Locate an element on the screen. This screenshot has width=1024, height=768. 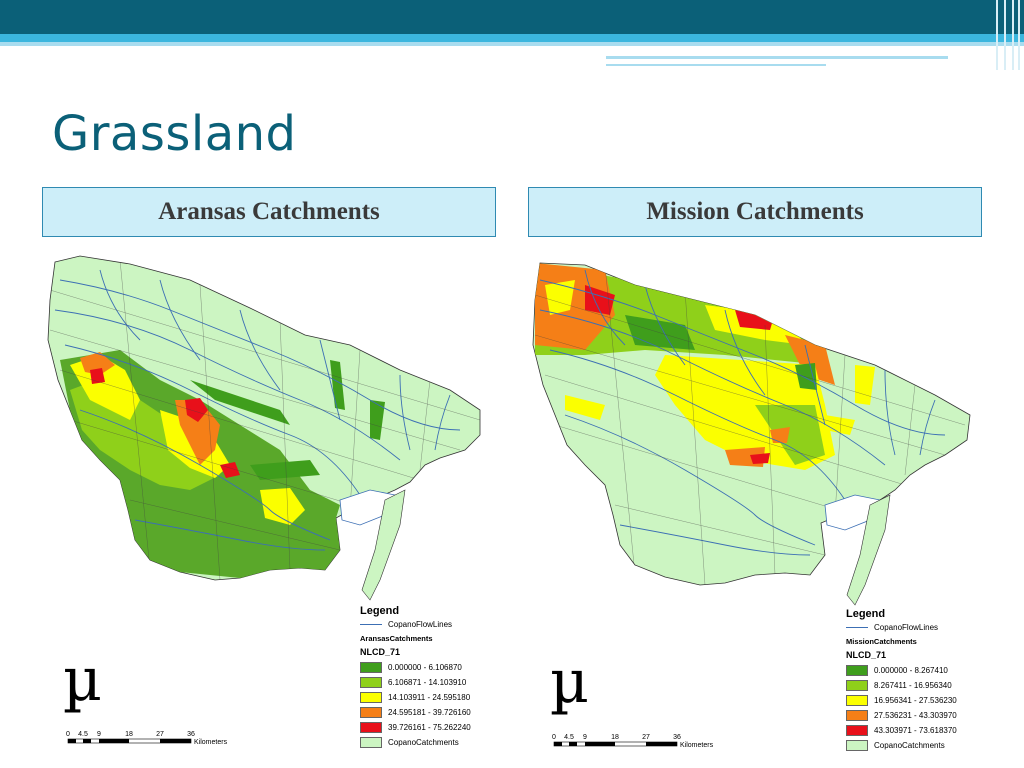
legend-class-label: 8.267411 - 16.956340 is located at coordinates (913, 685).